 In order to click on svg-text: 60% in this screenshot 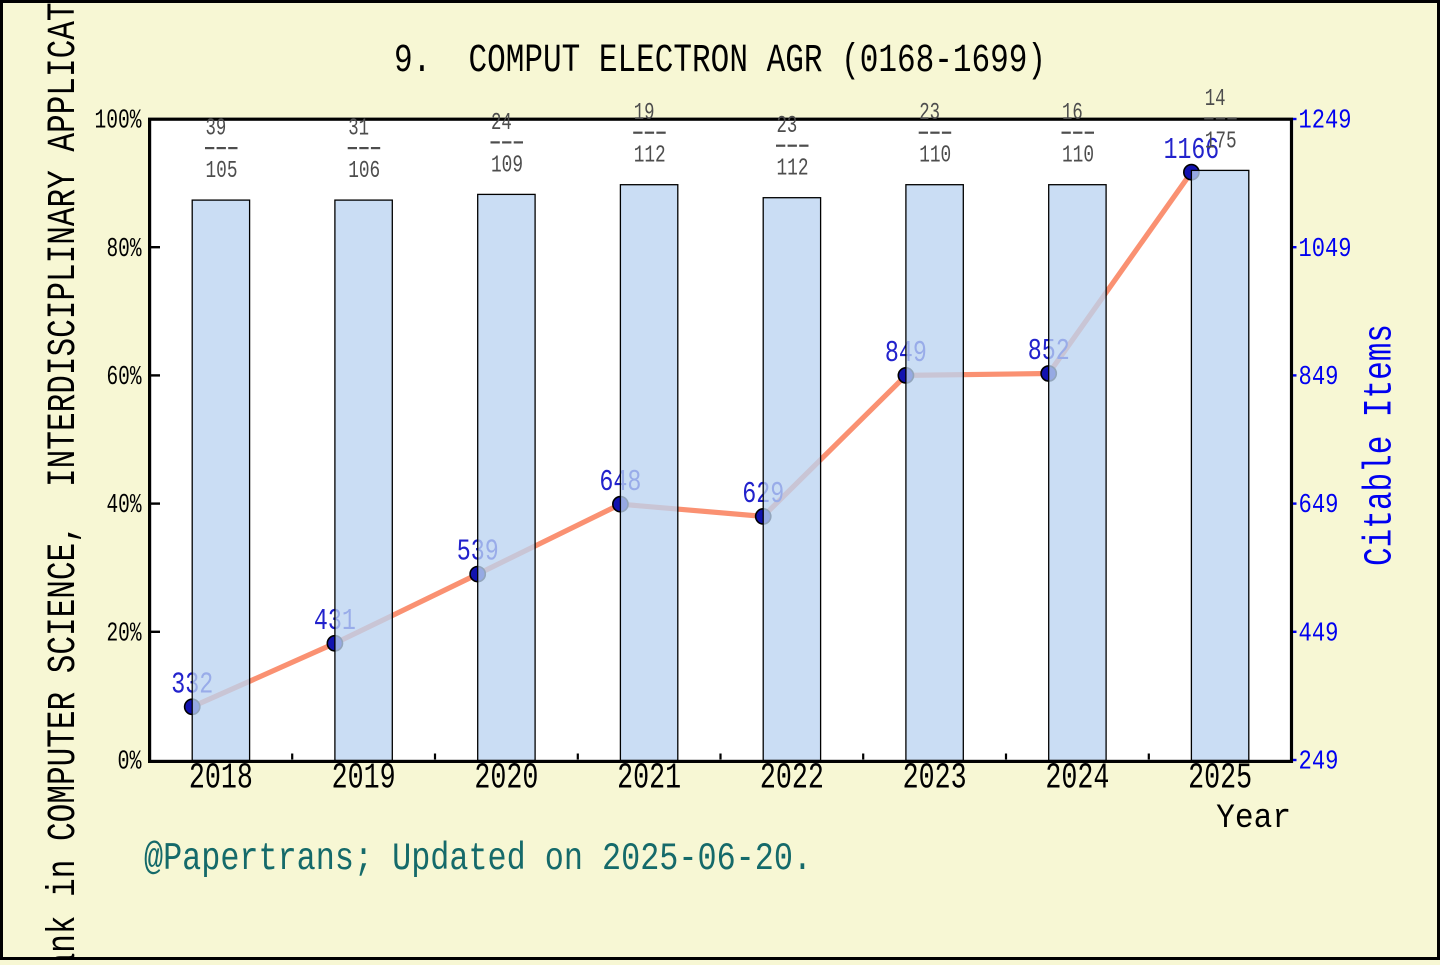, I will do `click(124, 377)`.